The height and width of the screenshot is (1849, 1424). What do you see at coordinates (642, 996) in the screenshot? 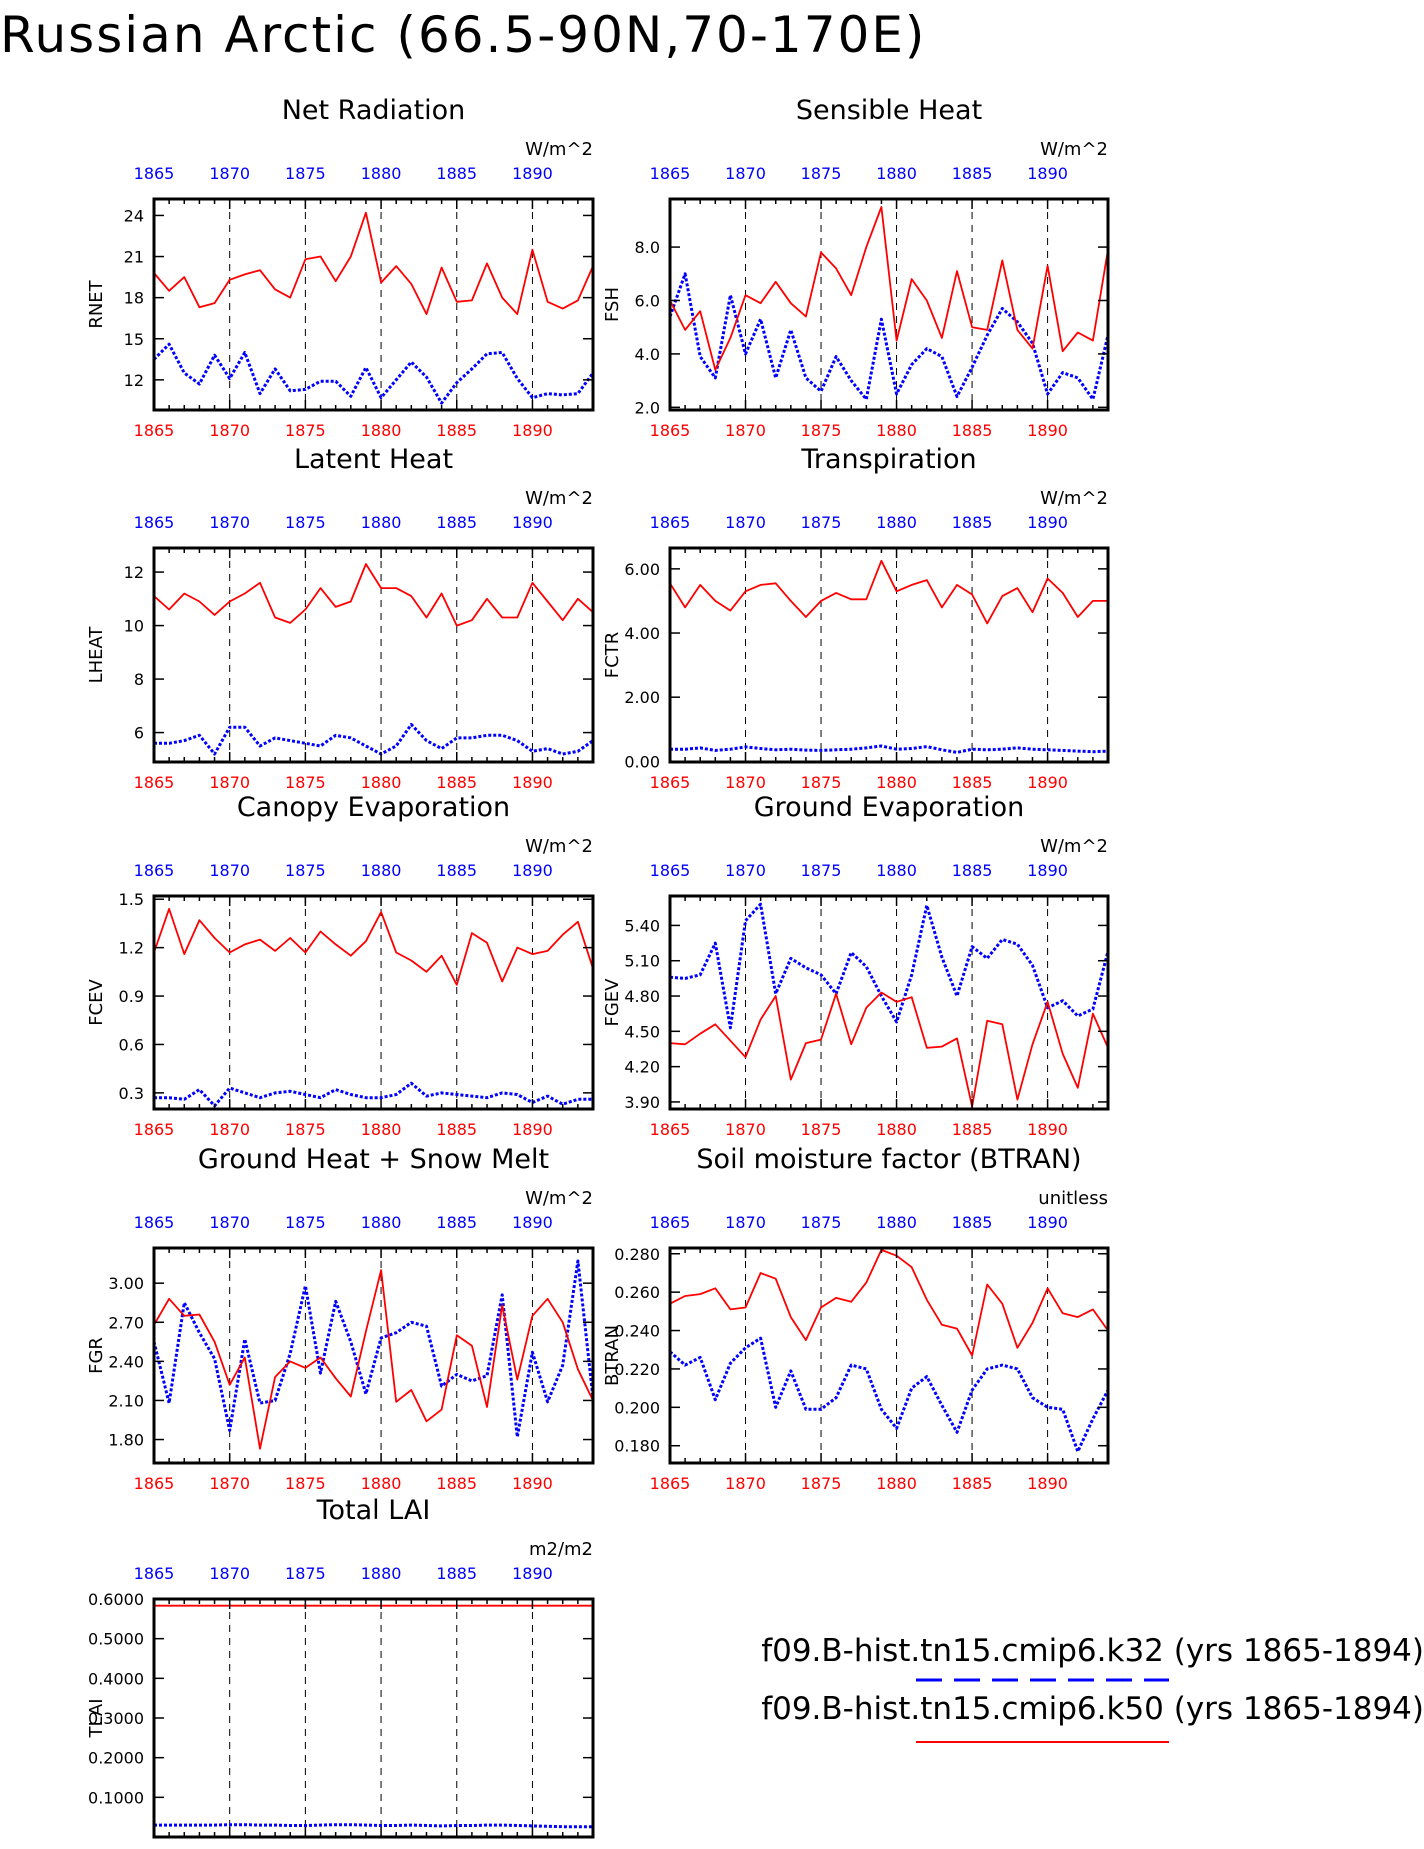
I see `y-tick-label: 4.80` at bounding box center [642, 996].